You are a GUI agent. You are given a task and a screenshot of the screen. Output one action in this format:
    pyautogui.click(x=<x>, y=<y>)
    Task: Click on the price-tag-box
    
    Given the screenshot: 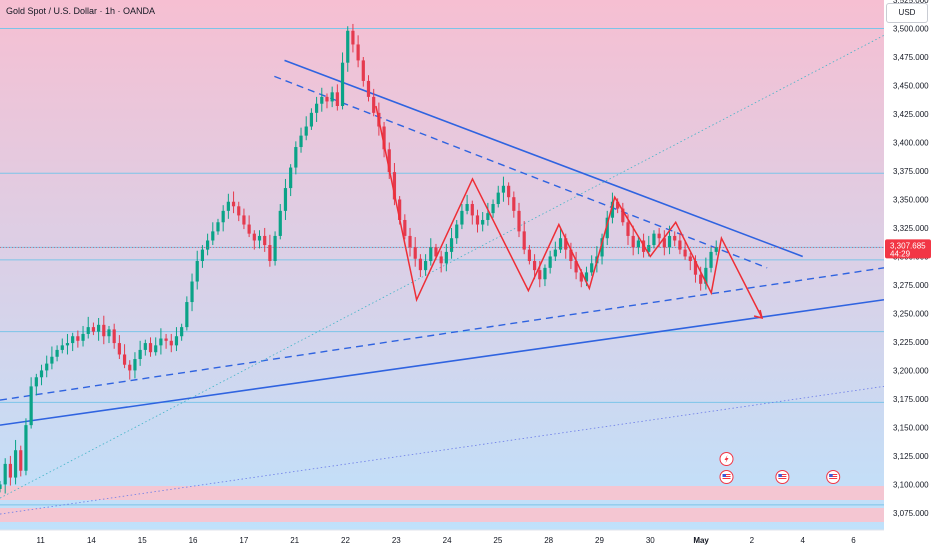 What is the action you would take?
    pyautogui.click(x=908, y=249)
    